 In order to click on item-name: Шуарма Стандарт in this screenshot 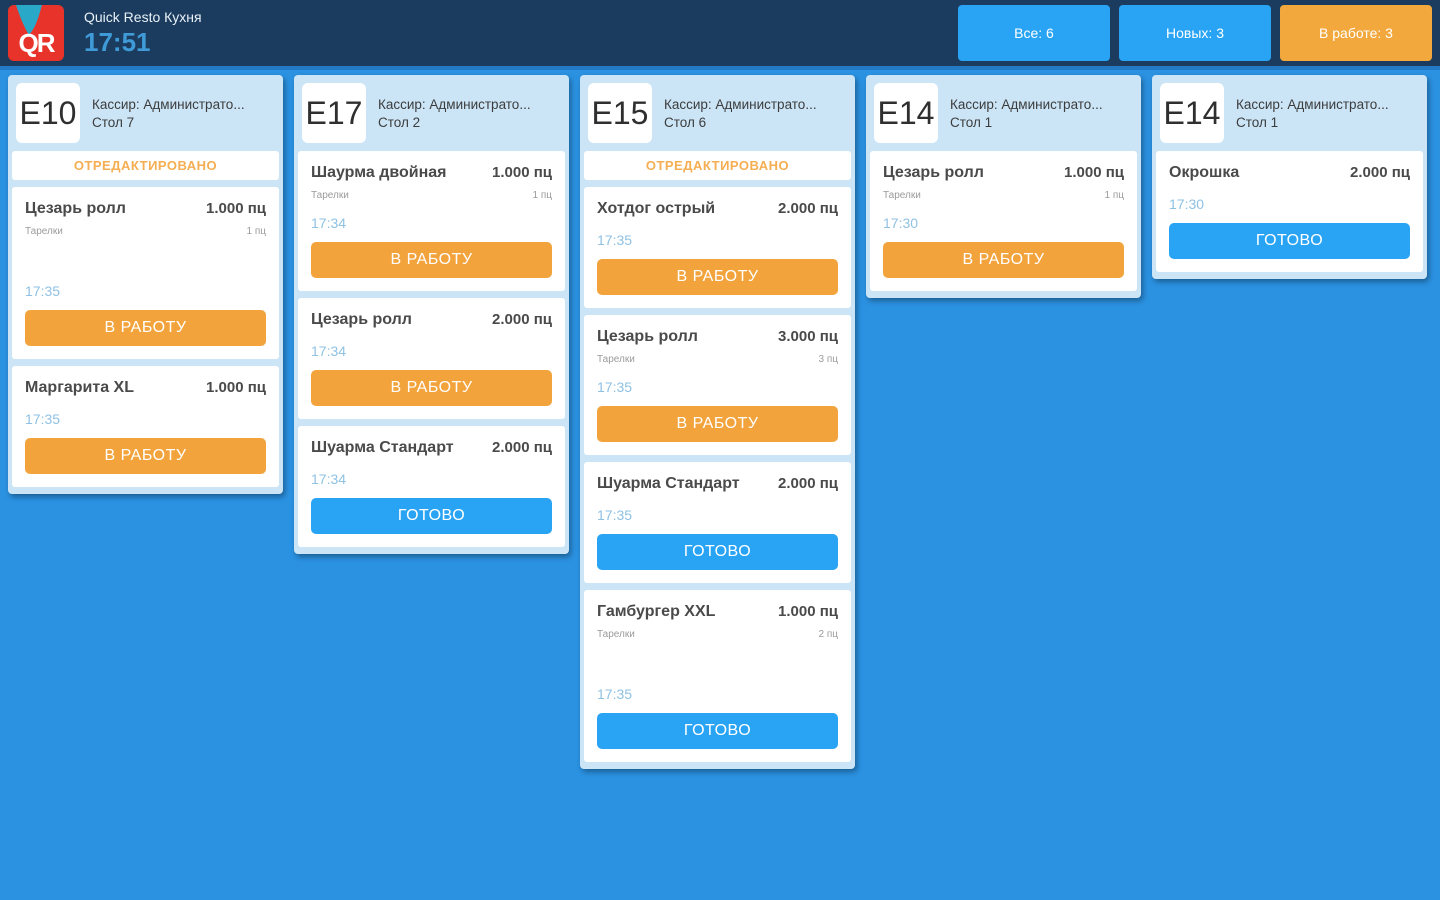, I will do `click(668, 483)`.